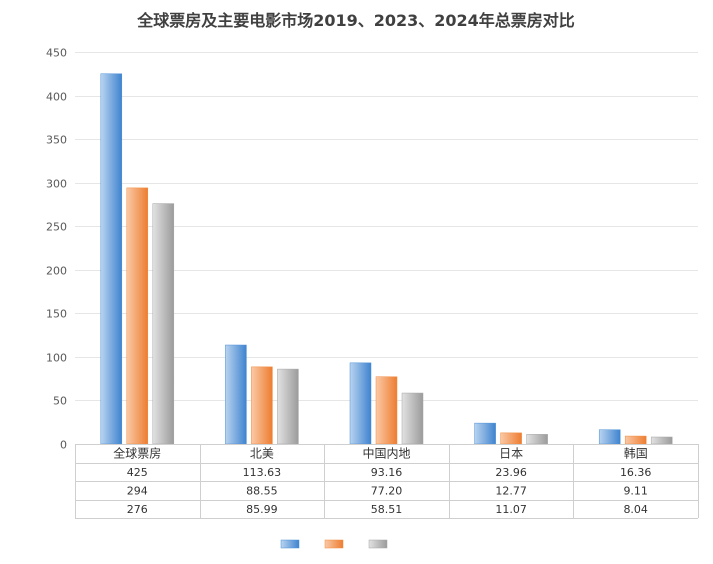  What do you see at coordinates (262, 491) in the screenshot?
I see `data-label: 88.55` at bounding box center [262, 491].